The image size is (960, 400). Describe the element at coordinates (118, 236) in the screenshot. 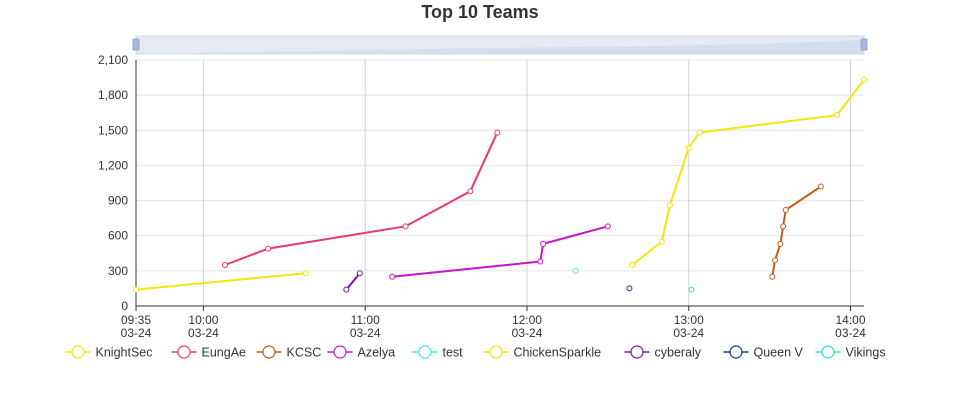

I see `y-tick-label: 600` at that location.